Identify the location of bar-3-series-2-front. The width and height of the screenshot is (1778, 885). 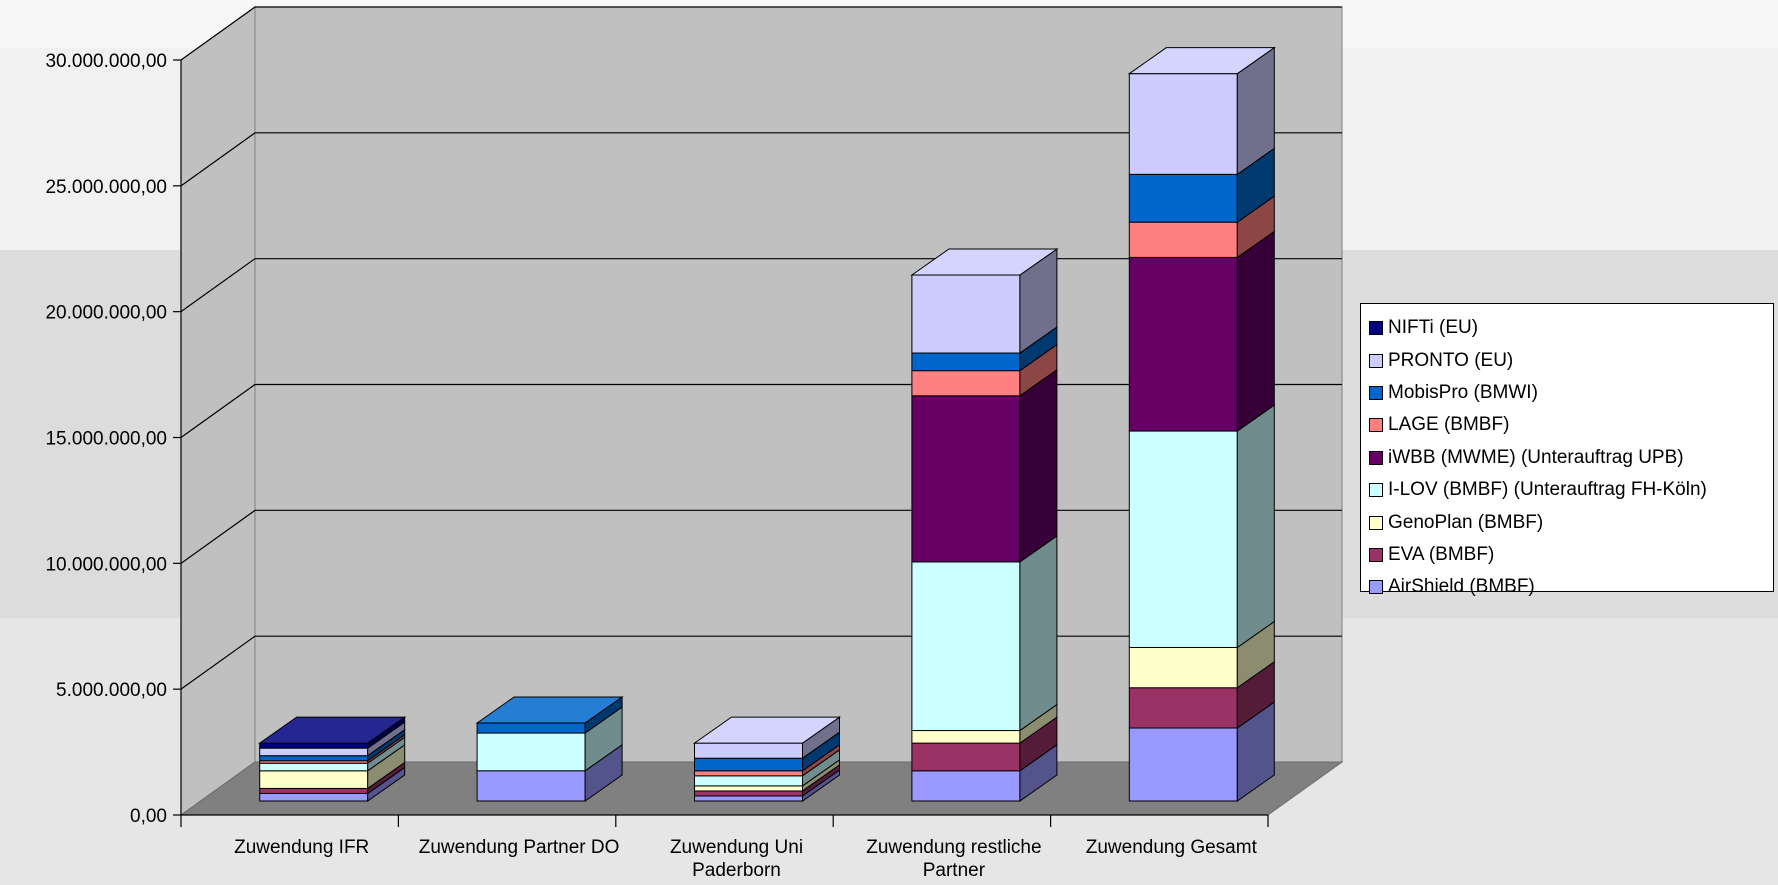
(966, 737).